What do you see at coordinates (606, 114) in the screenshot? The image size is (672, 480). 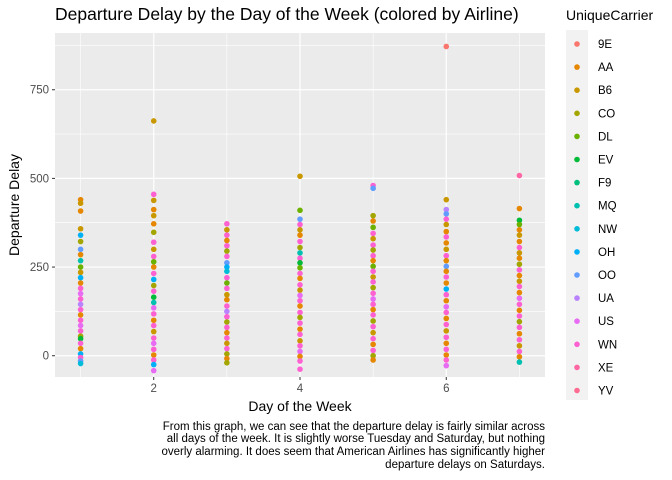 I see `legend-label-co: CO` at bounding box center [606, 114].